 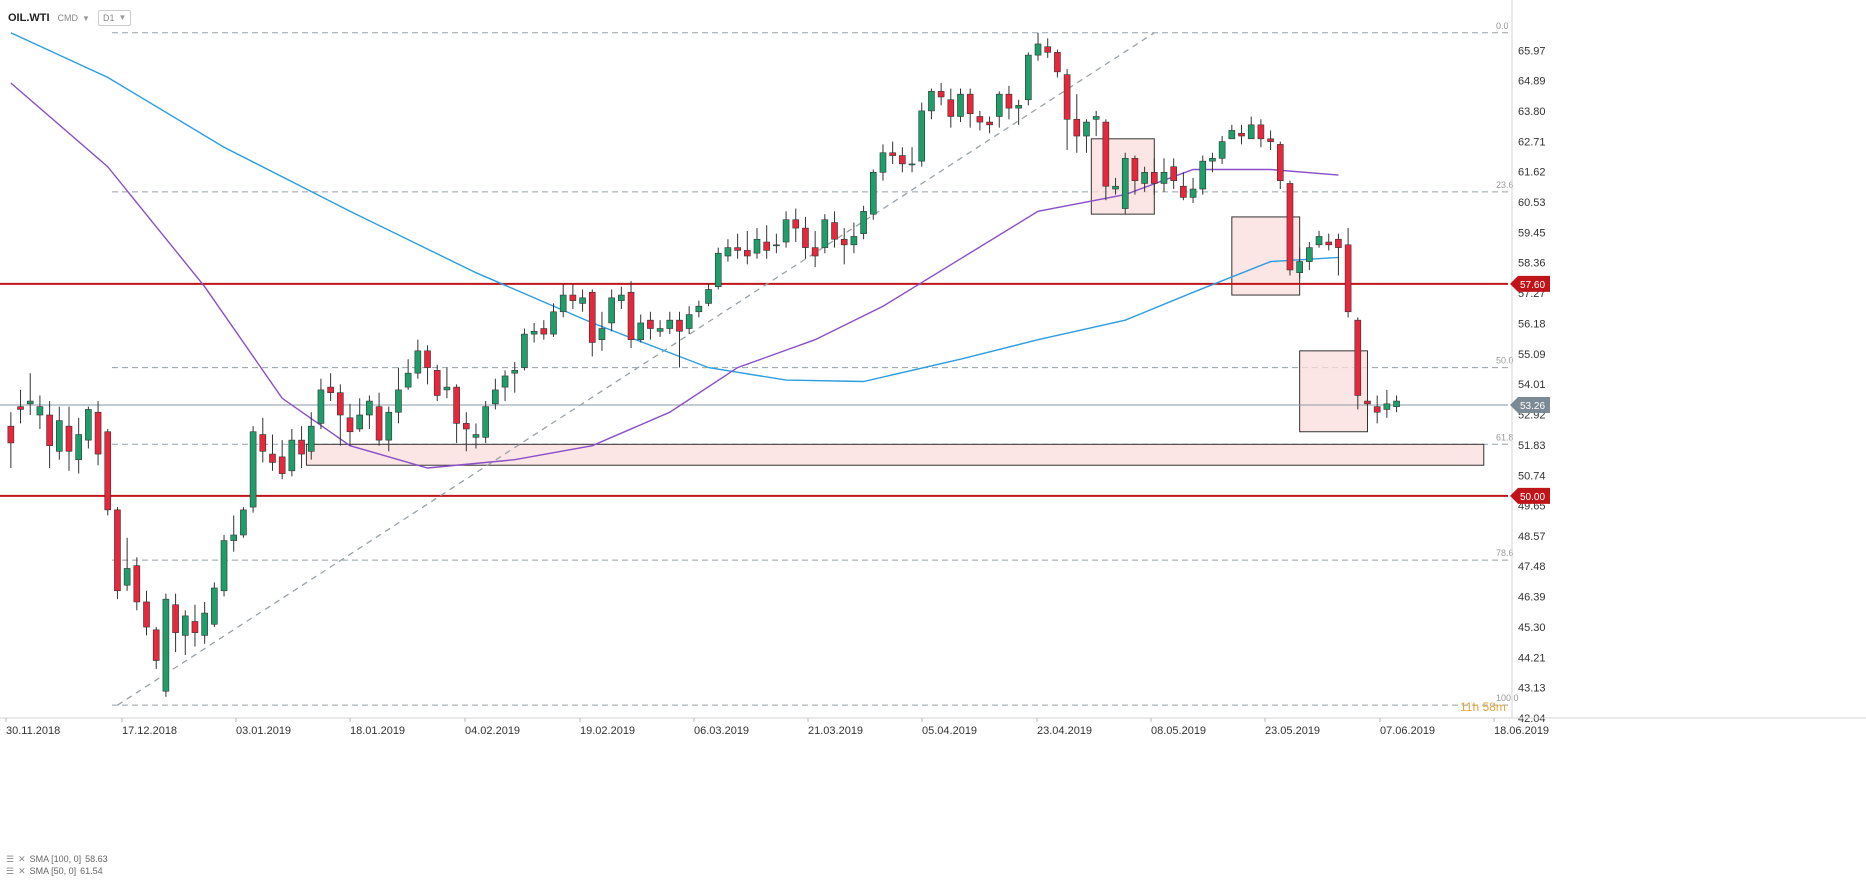 What do you see at coordinates (74, 18) in the screenshot?
I see `instrument-type-select: CMD ▼` at bounding box center [74, 18].